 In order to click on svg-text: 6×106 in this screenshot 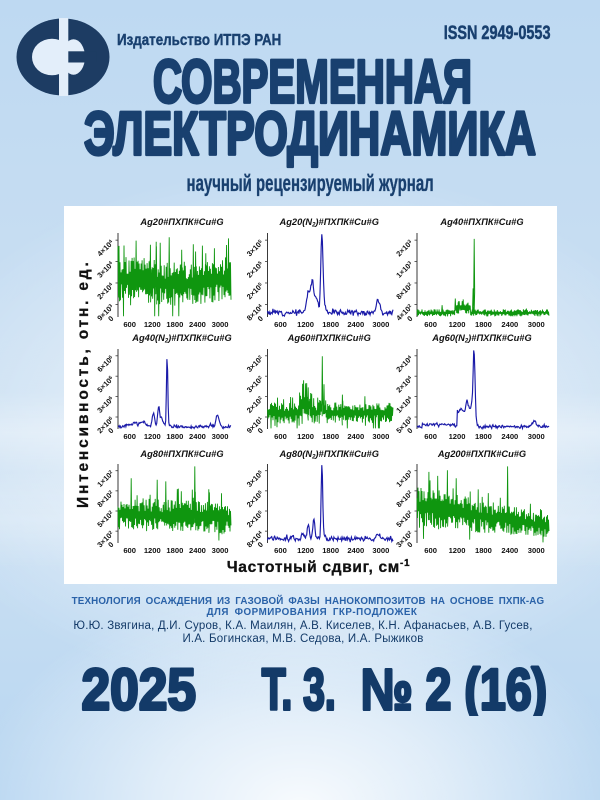, I will do `click(105, 364)`.